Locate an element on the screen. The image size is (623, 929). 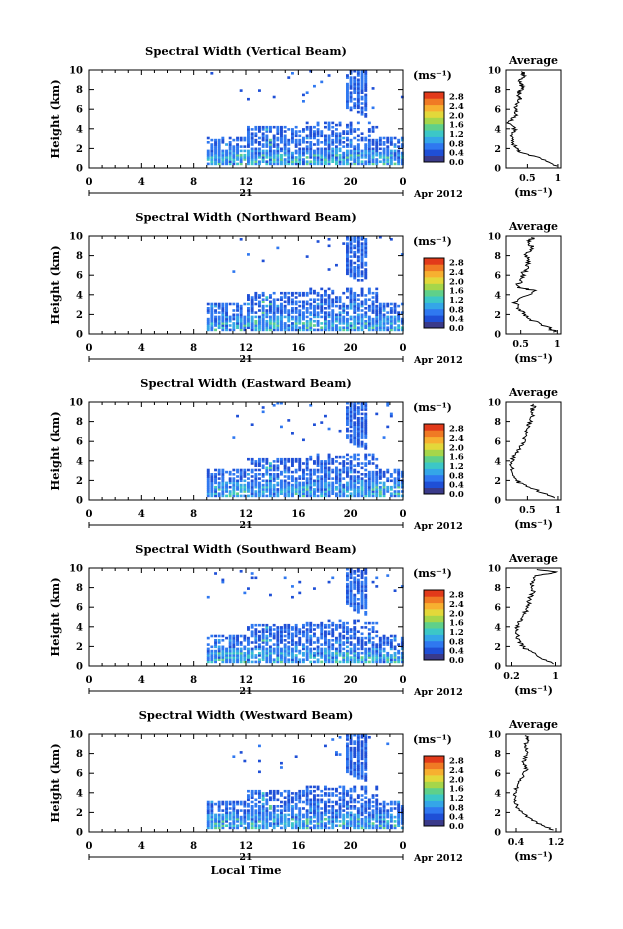
colorbar-swatch is located at coordinates (434, 446).